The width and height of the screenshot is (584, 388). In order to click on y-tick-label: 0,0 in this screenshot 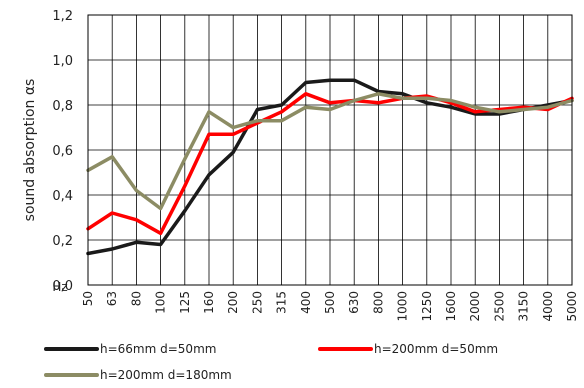, I will do `click(62, 286)`.